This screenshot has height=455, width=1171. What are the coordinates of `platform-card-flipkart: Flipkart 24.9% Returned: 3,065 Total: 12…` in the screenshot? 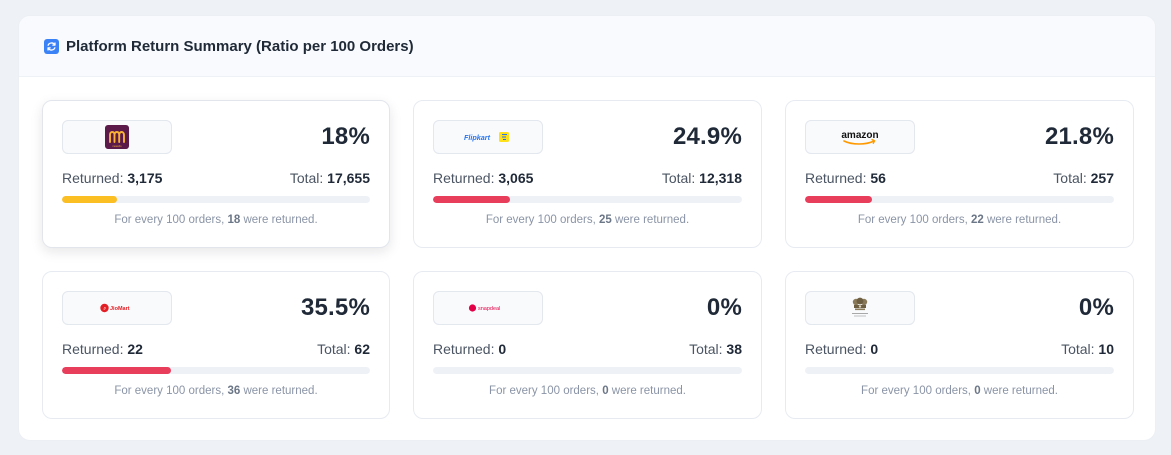 It's located at (587, 174).